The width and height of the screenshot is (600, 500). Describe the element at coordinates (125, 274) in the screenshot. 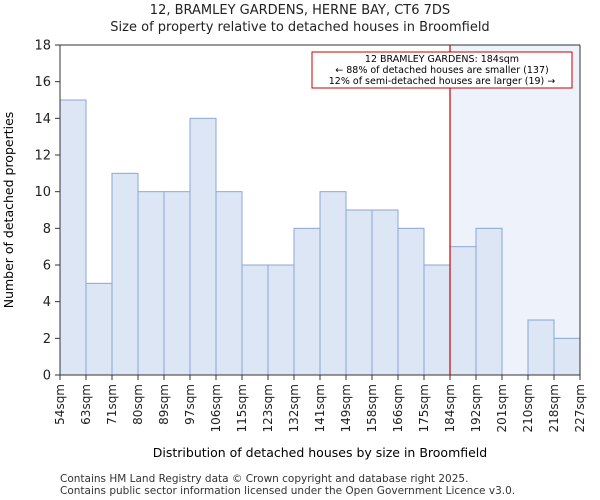

I see `bar-71sqm` at that location.